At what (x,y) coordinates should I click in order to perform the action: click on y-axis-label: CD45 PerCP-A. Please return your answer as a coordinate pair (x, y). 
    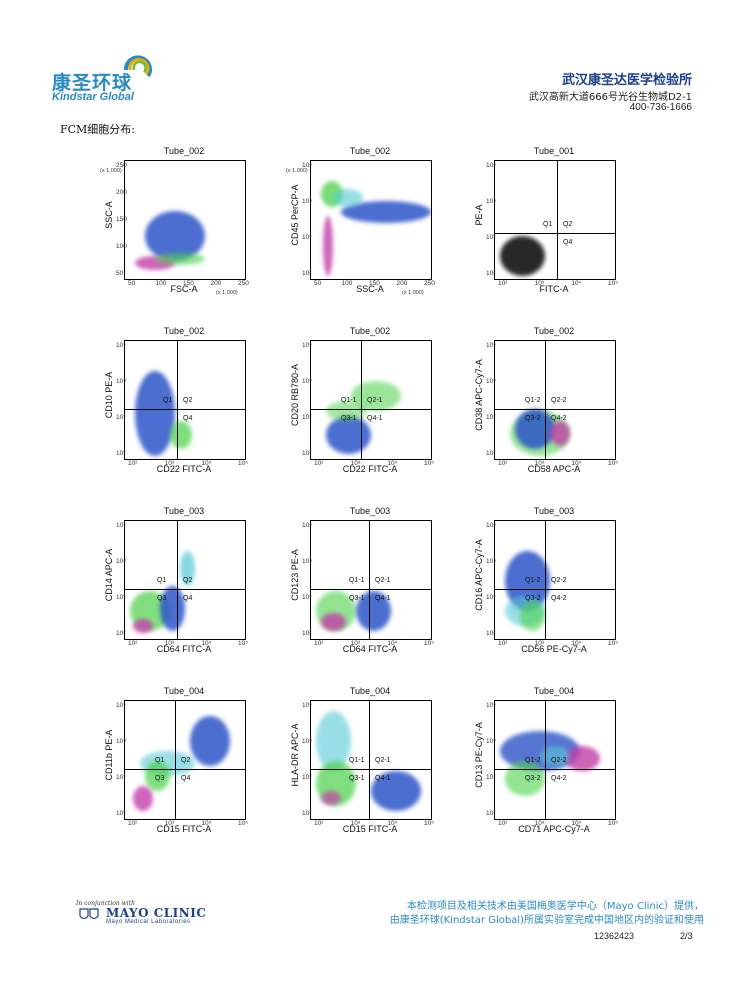
    Looking at the image, I should click on (295, 215).